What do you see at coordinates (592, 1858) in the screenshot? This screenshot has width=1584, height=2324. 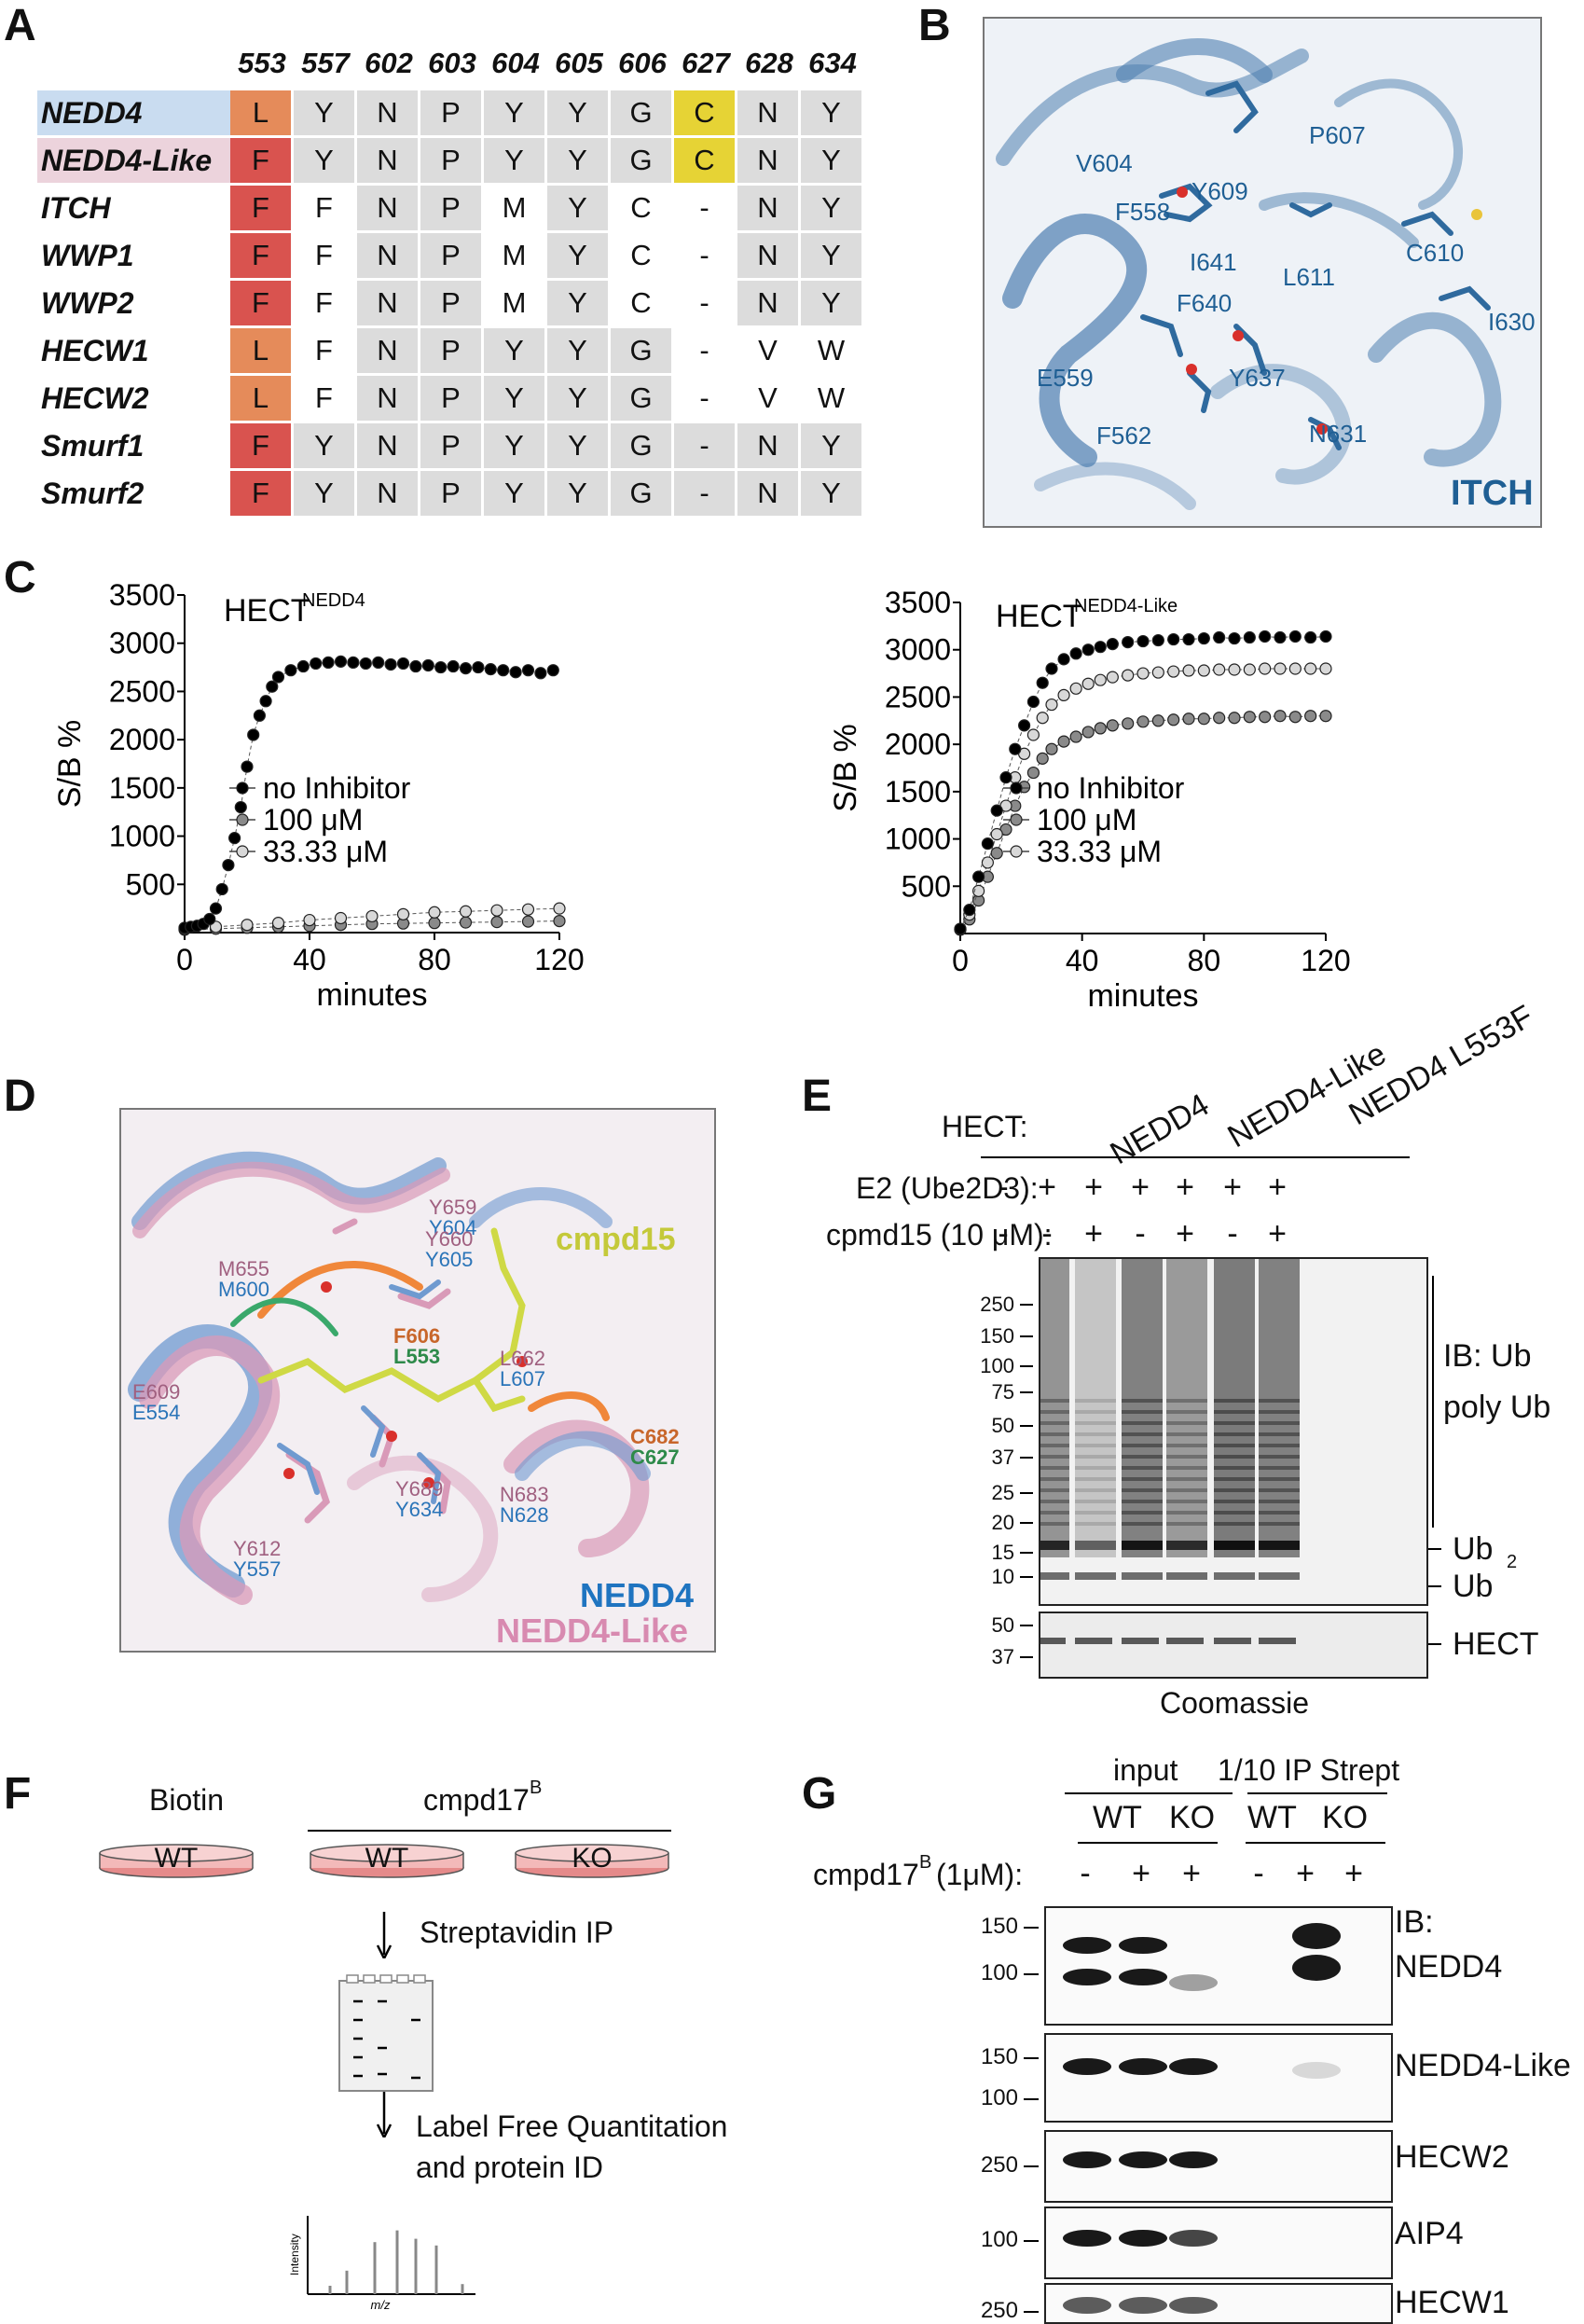 I see `dish-label: KO` at bounding box center [592, 1858].